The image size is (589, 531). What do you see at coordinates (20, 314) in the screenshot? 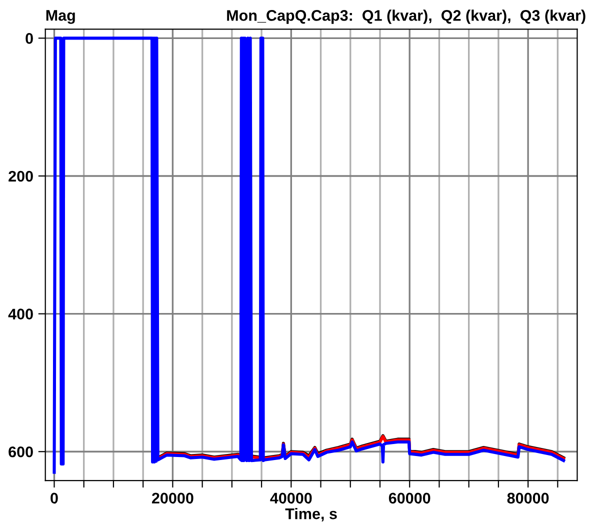
I see `y-tick-label: 400` at bounding box center [20, 314].